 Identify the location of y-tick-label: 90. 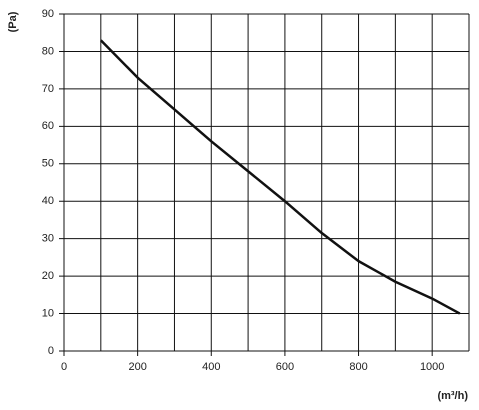
(48, 14).